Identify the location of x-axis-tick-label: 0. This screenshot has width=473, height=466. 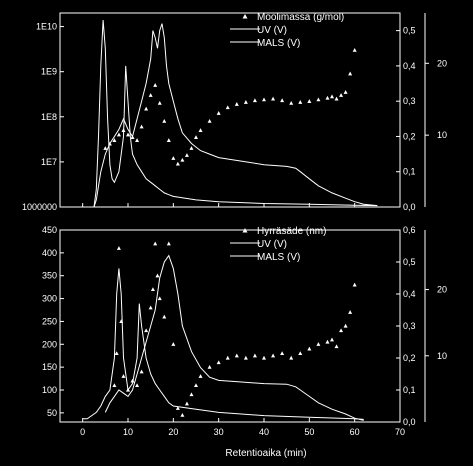
(82, 432).